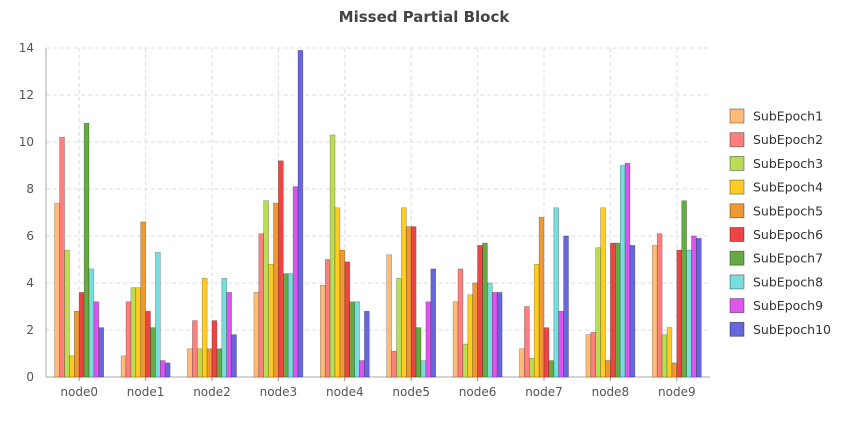  What do you see at coordinates (352, 339) in the screenshot?
I see `bar-subepoch7-node4` at bounding box center [352, 339].